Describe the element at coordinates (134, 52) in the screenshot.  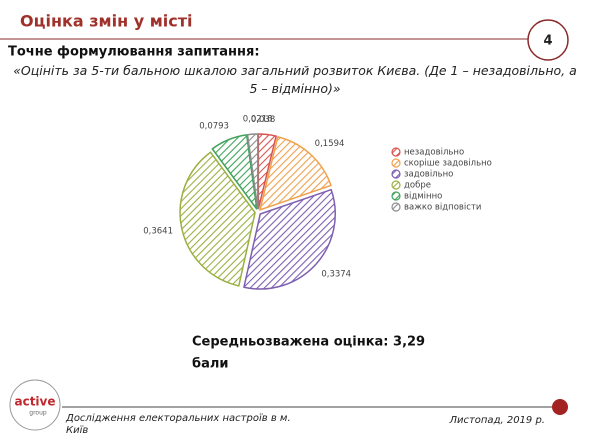
I see `question-label: Точне формулювання запитання:` at that location.